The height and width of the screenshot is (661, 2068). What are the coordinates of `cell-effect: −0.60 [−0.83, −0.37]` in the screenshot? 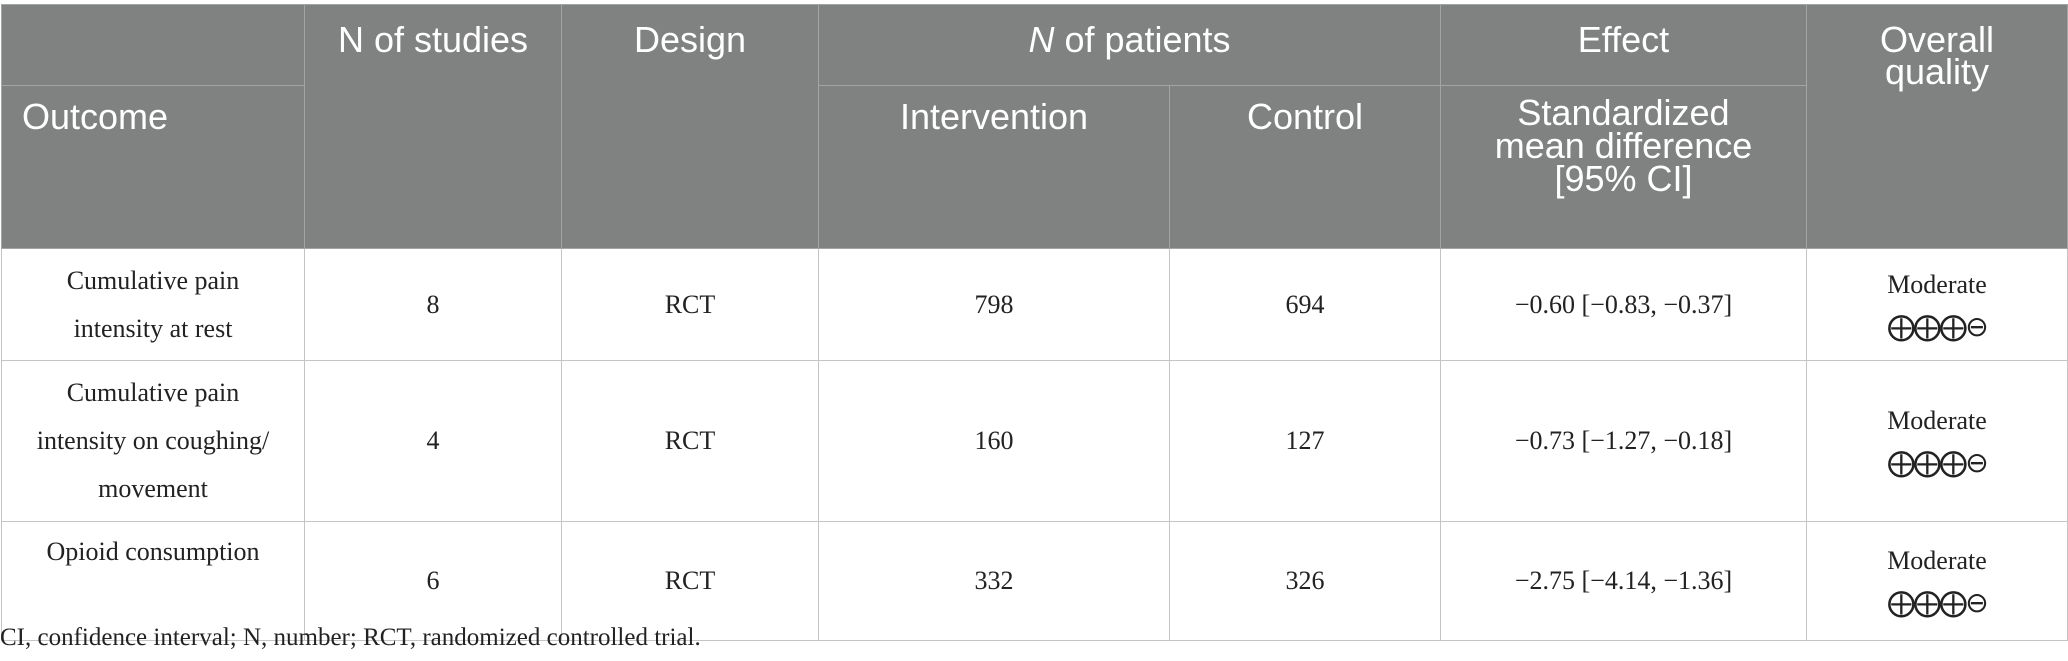 It's located at (1623, 304).